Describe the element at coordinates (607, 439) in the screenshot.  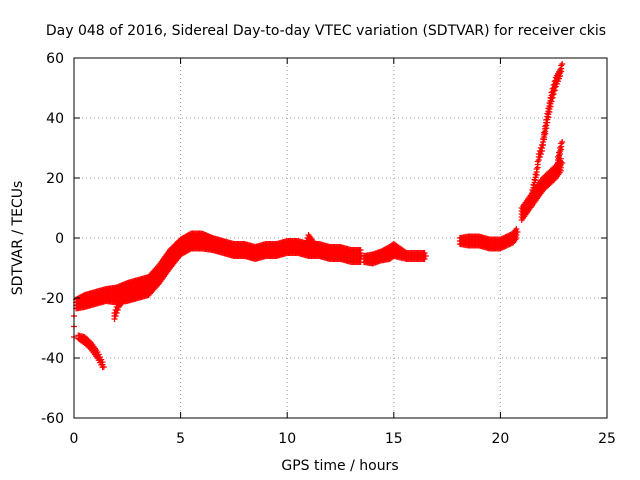
I see `x-tick-label: 25` at that location.